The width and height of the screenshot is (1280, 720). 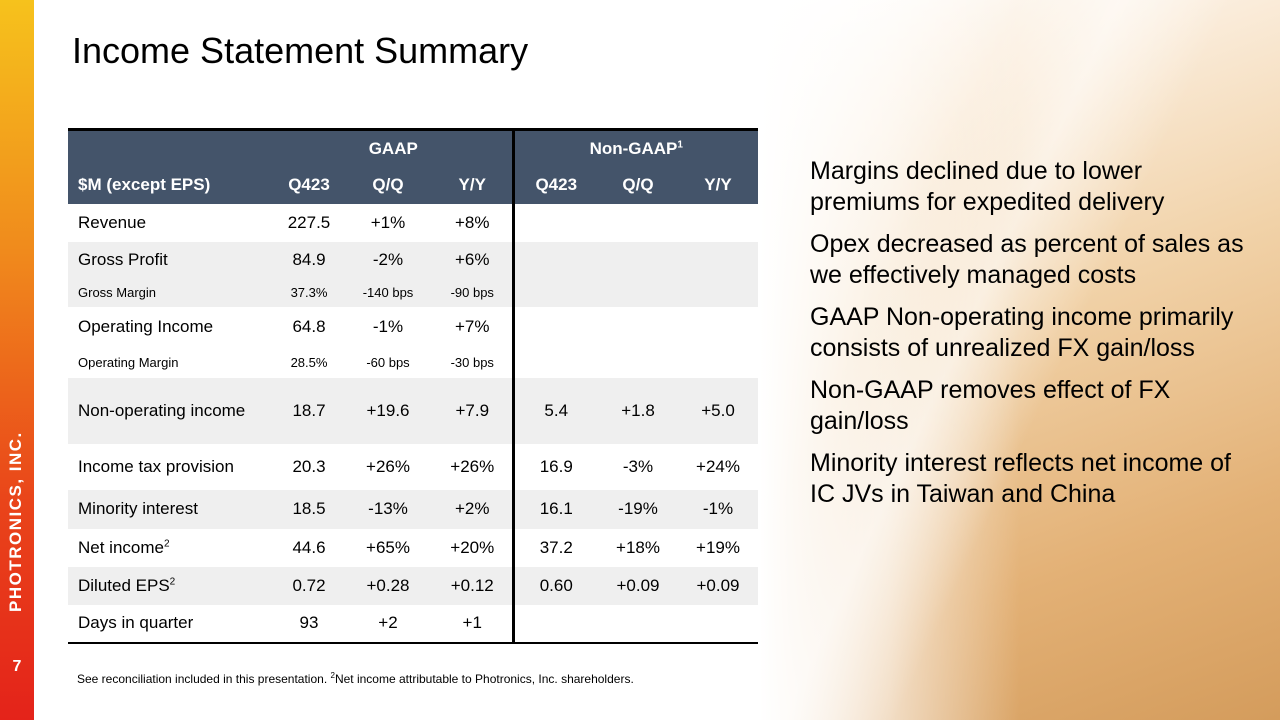 I want to click on table-cell: +26%, so click(x=474, y=466).